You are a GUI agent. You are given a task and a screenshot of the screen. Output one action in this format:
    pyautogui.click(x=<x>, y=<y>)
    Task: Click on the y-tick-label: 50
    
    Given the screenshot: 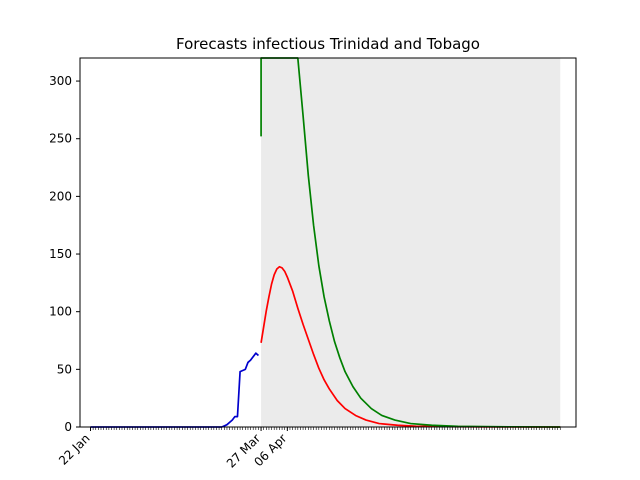 What is the action you would take?
    pyautogui.click(x=64, y=369)
    